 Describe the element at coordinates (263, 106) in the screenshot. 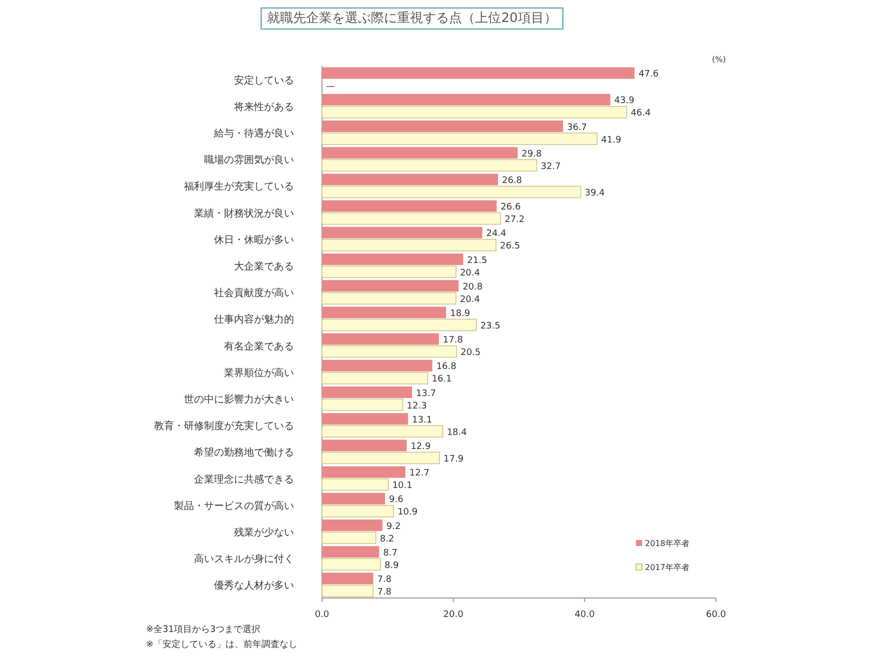

I see `y-tick-label: 将来性がある` at that location.